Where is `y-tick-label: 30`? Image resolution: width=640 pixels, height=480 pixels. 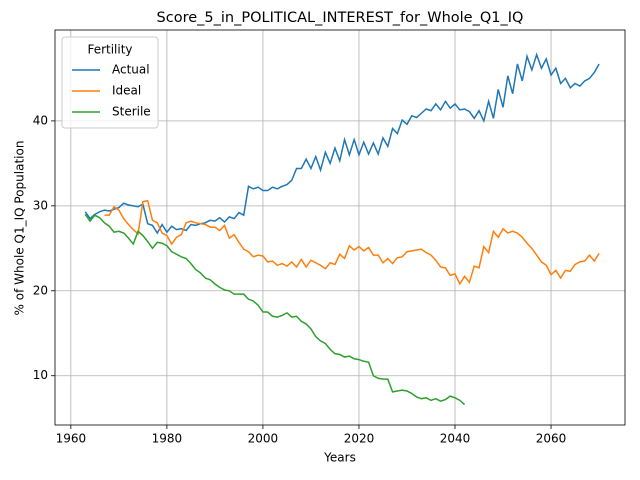
y-tick-label: 30 is located at coordinates (40, 205).